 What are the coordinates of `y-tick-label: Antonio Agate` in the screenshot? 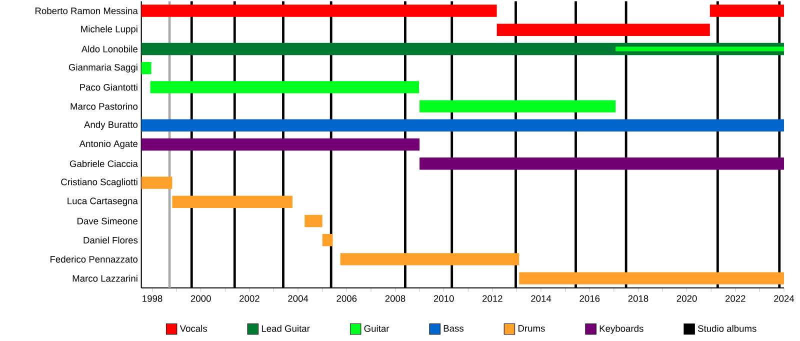 It's located at (108, 144).